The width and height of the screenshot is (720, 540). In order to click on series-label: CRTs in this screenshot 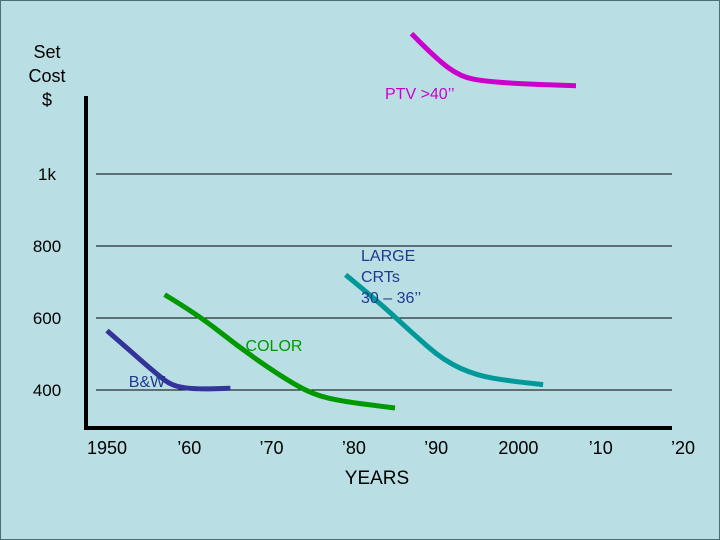, I will do `click(380, 277)`.